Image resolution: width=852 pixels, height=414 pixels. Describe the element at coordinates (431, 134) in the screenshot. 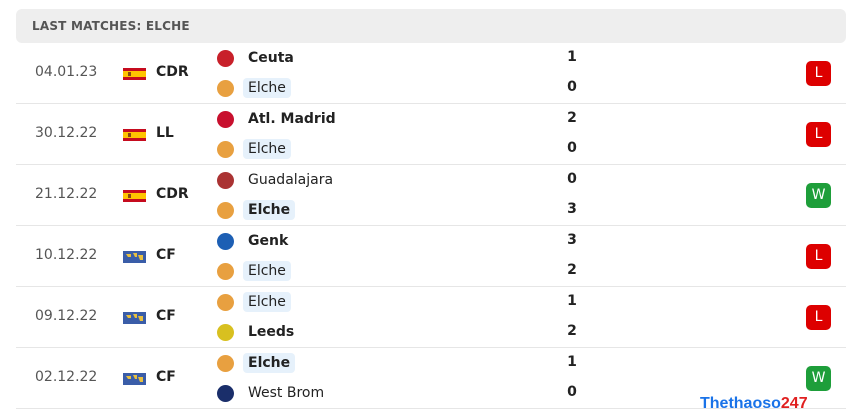

I see `match-row: 30.12.22 LL Atl. Madrid Elche 2 0 L` at that location.